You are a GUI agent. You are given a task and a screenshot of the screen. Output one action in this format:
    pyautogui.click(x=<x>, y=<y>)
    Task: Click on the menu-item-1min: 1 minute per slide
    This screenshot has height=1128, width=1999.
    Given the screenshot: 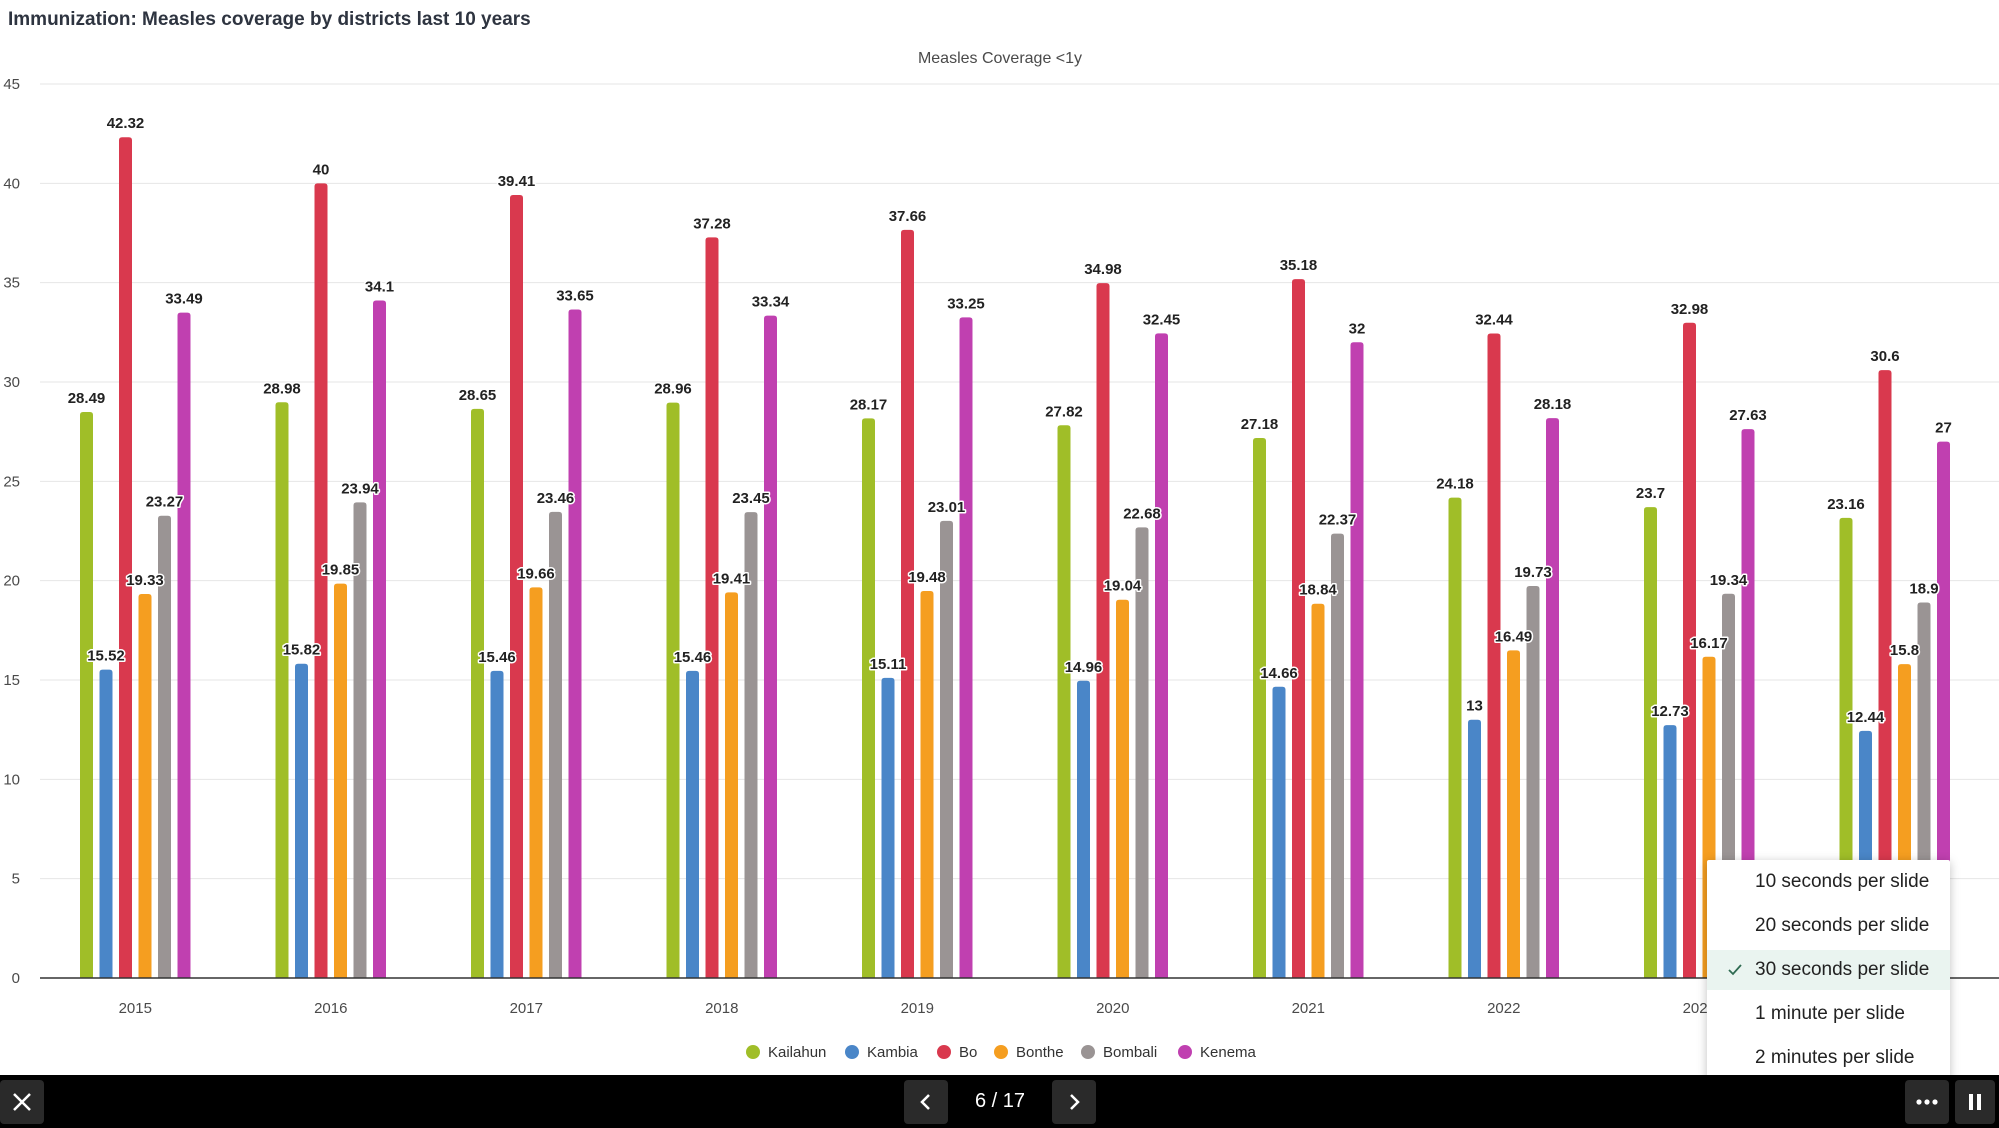 What is the action you would take?
    pyautogui.click(x=1828, y=1014)
    